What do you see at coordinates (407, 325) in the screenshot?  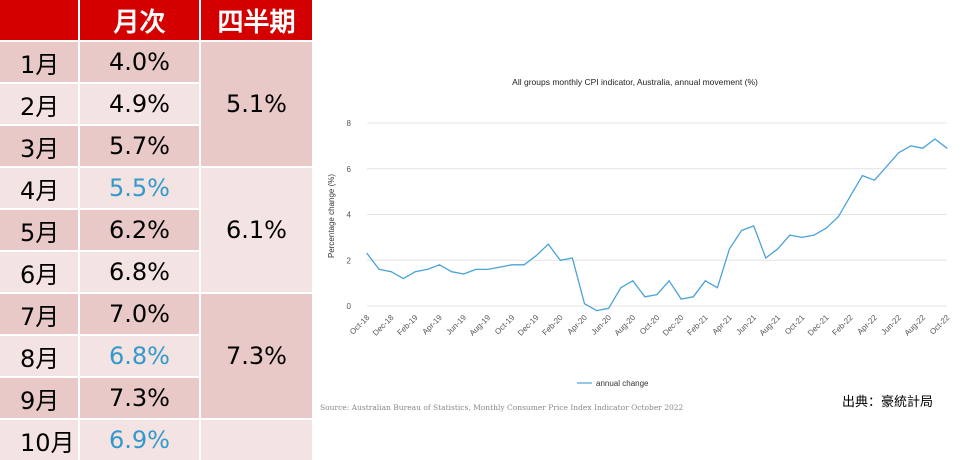 I see `x-tick-label: Feb-19` at bounding box center [407, 325].